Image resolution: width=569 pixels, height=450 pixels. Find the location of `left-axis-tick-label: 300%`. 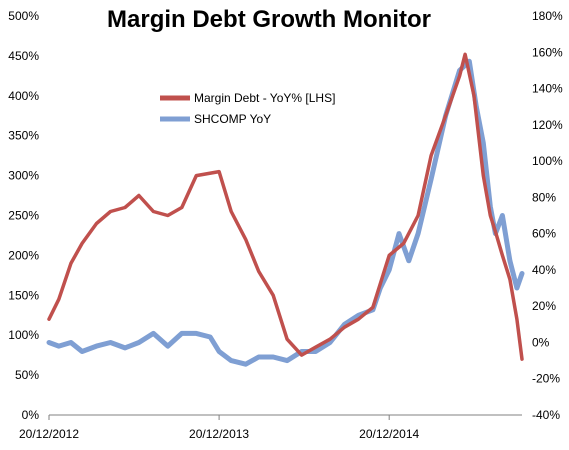

left-axis-tick-label: 300% is located at coordinates (23, 176).